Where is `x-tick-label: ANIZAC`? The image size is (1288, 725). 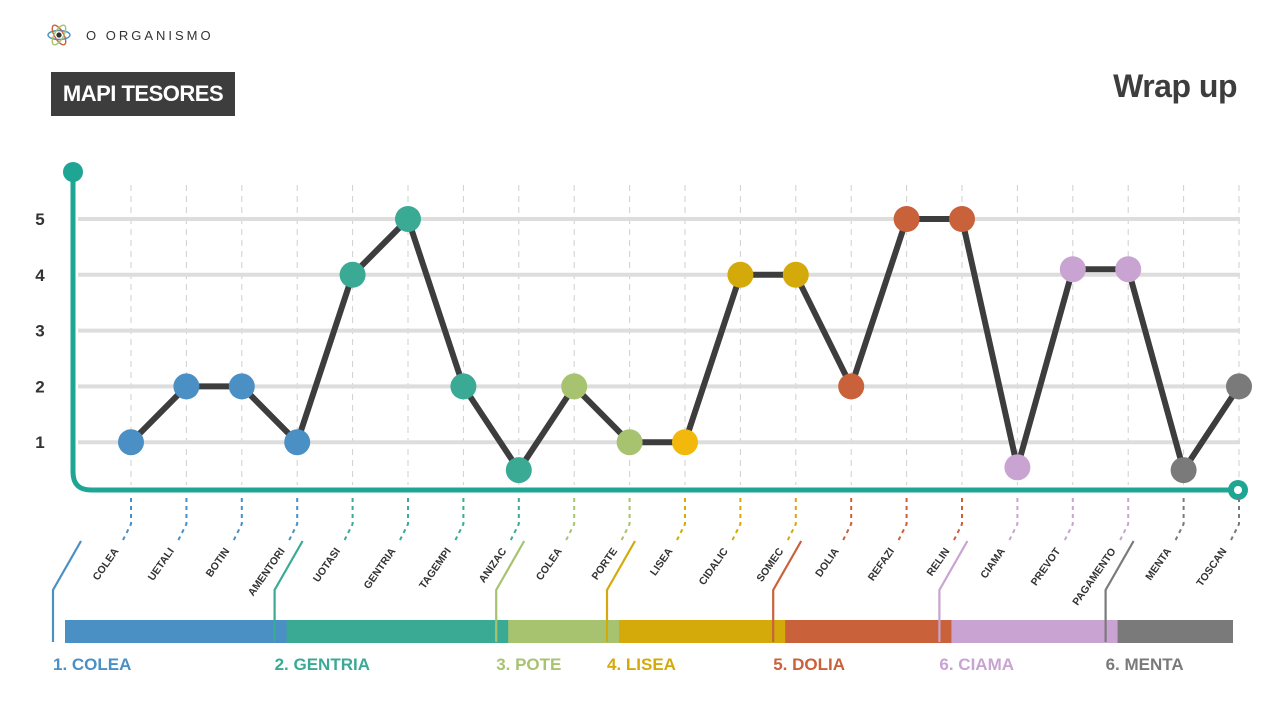
x-tick-label: ANIZAC is located at coordinates (493, 566).